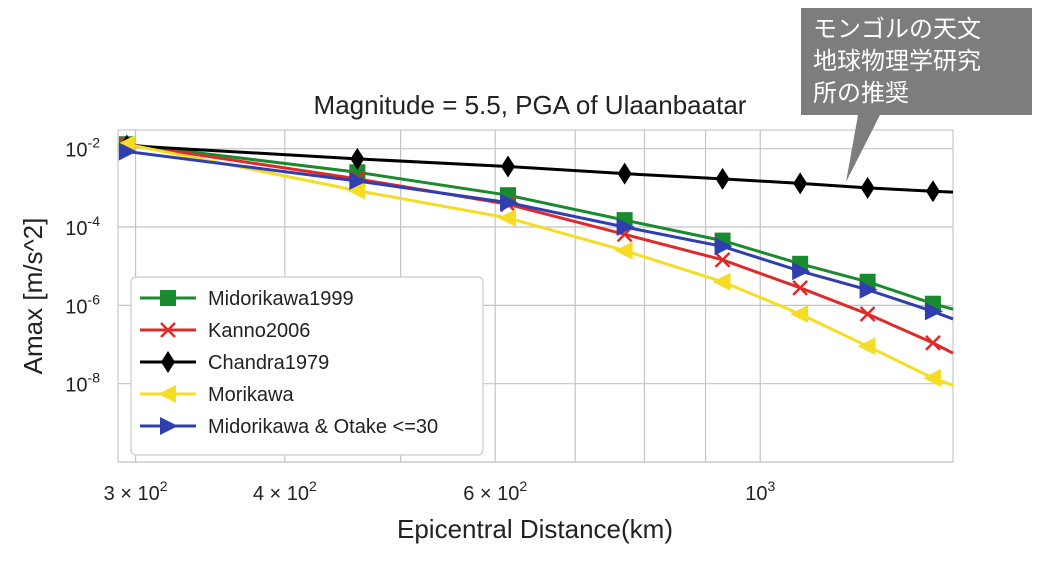 This screenshot has height=561, width=1045. Describe the element at coordinates (535, 529) in the screenshot. I see `x-axis-label: Epicentral Distance(km)` at that location.